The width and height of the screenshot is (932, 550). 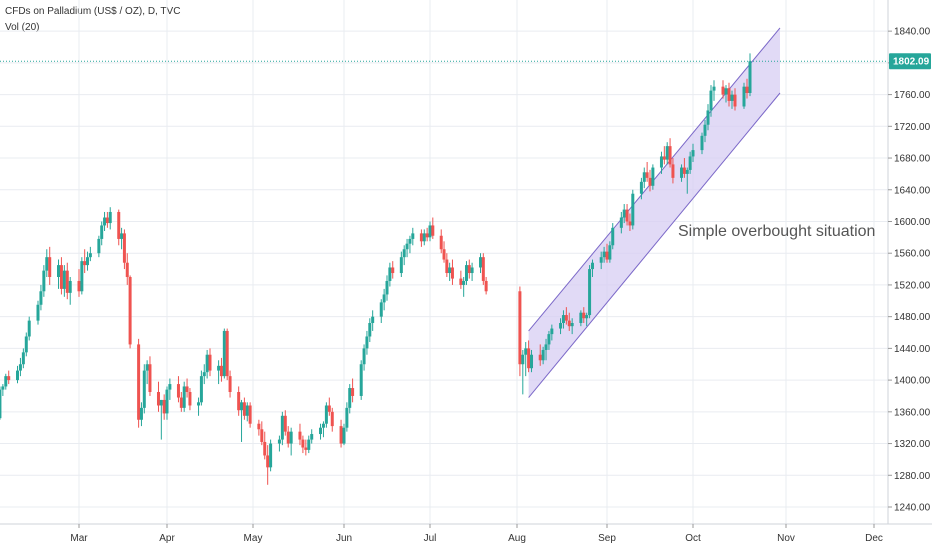 I want to click on annotation-text: Simple overbought situation, so click(x=776, y=231).